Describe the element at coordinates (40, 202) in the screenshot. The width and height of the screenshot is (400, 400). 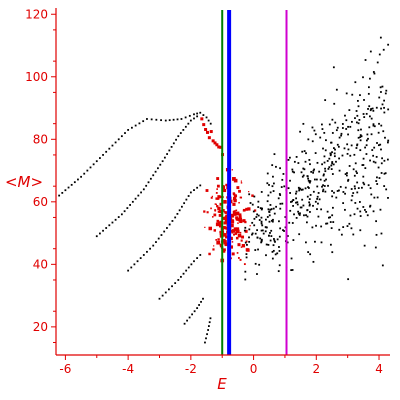
I see `y-tick-label: 60` at that location.